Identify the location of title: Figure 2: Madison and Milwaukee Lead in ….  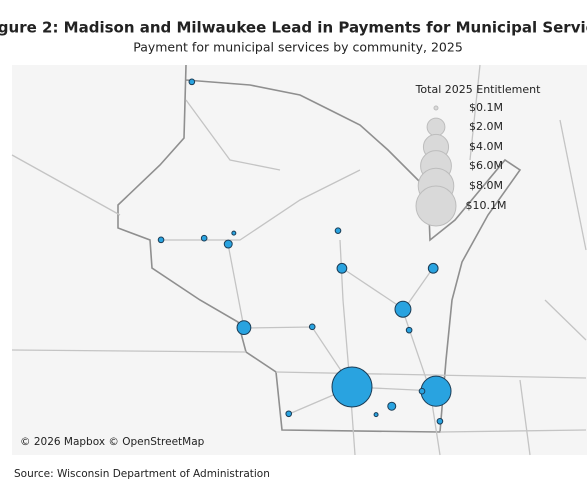
(293, 28).